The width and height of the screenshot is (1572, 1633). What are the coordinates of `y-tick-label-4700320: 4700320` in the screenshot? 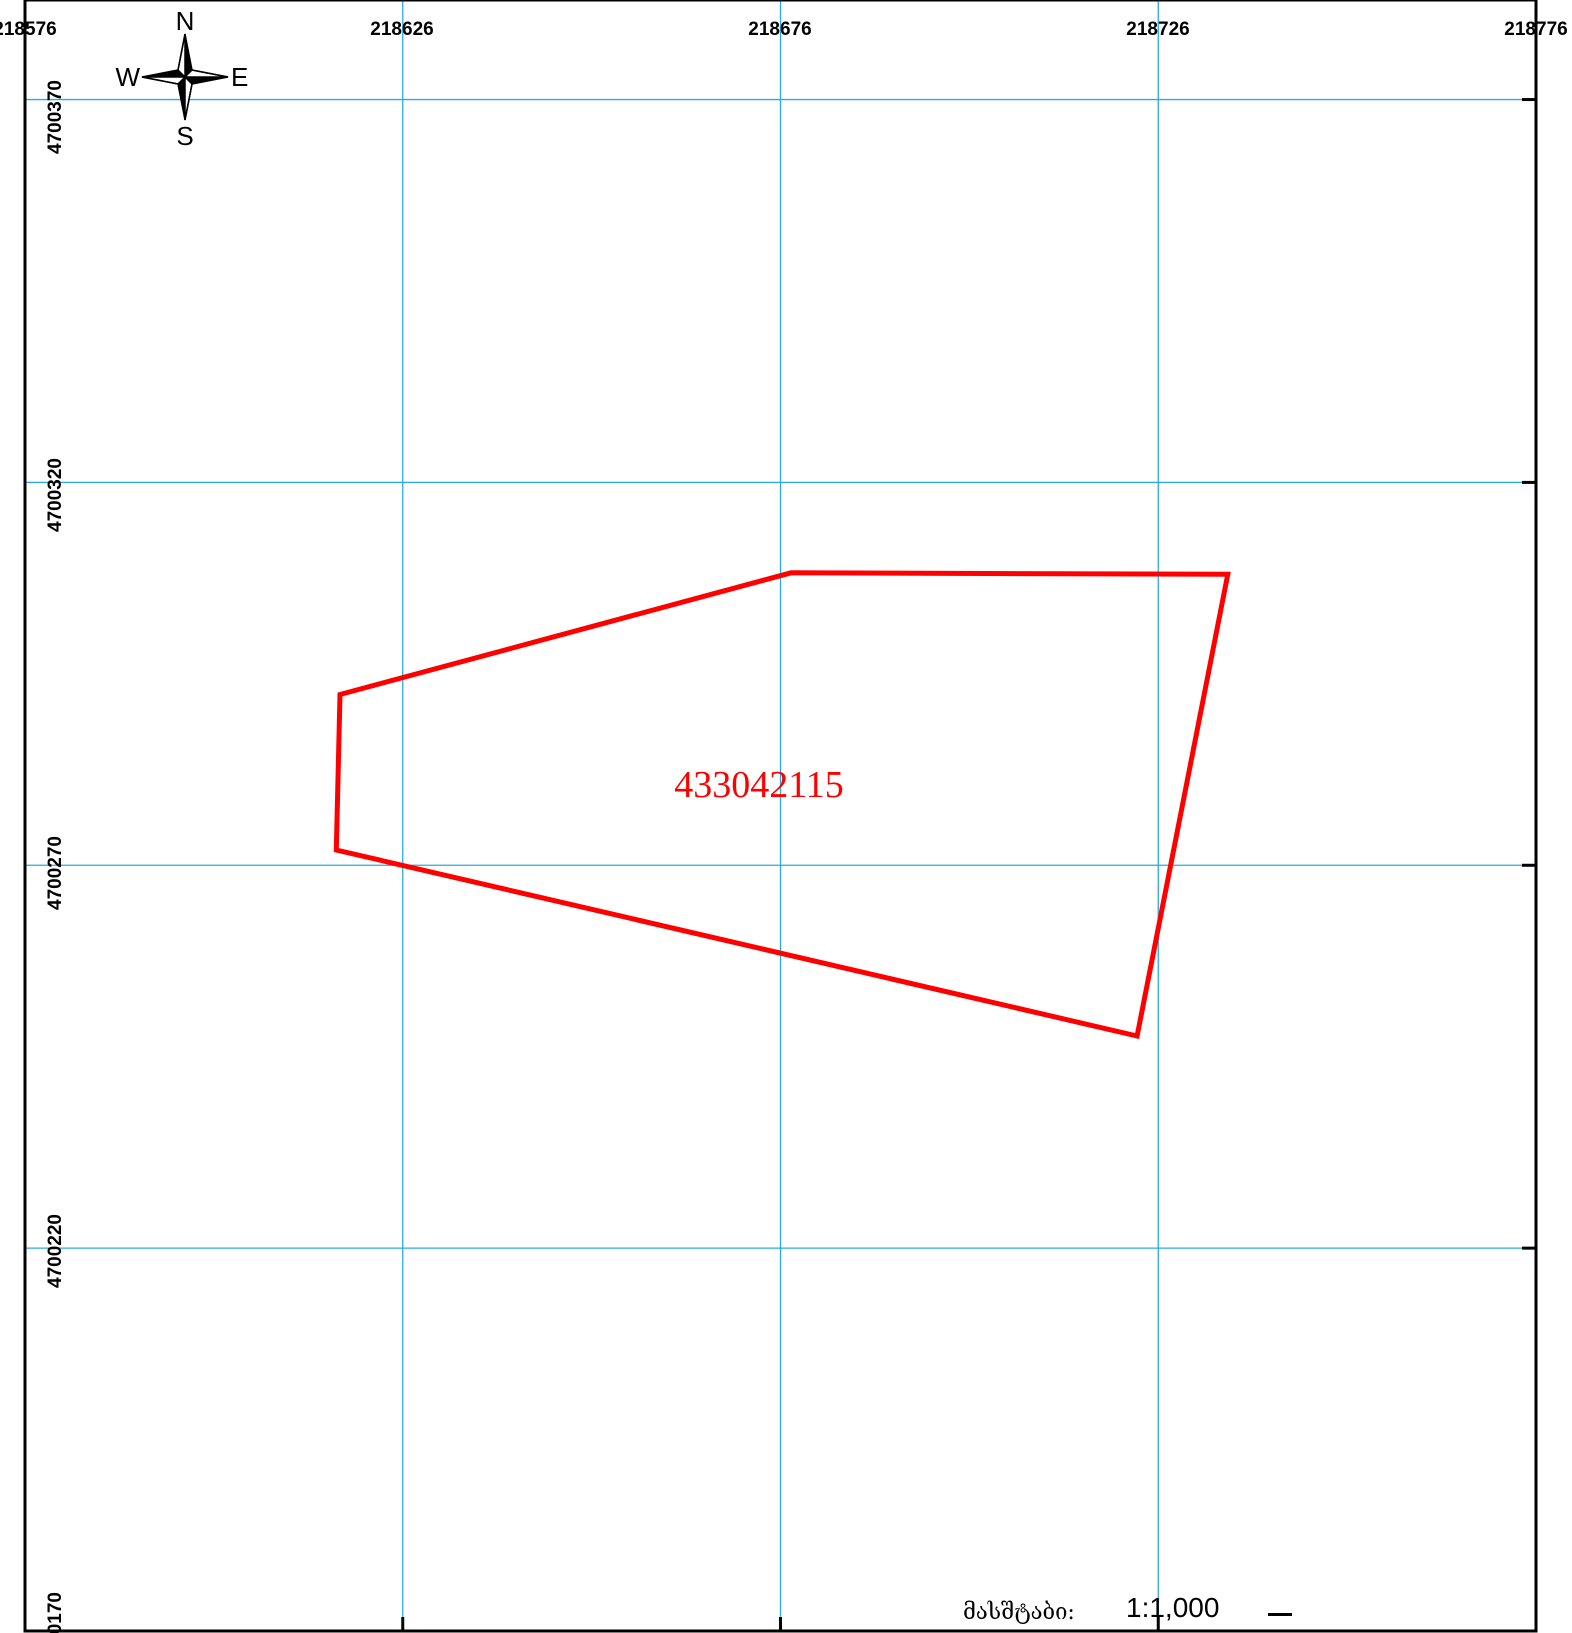 It's located at (55, 495).